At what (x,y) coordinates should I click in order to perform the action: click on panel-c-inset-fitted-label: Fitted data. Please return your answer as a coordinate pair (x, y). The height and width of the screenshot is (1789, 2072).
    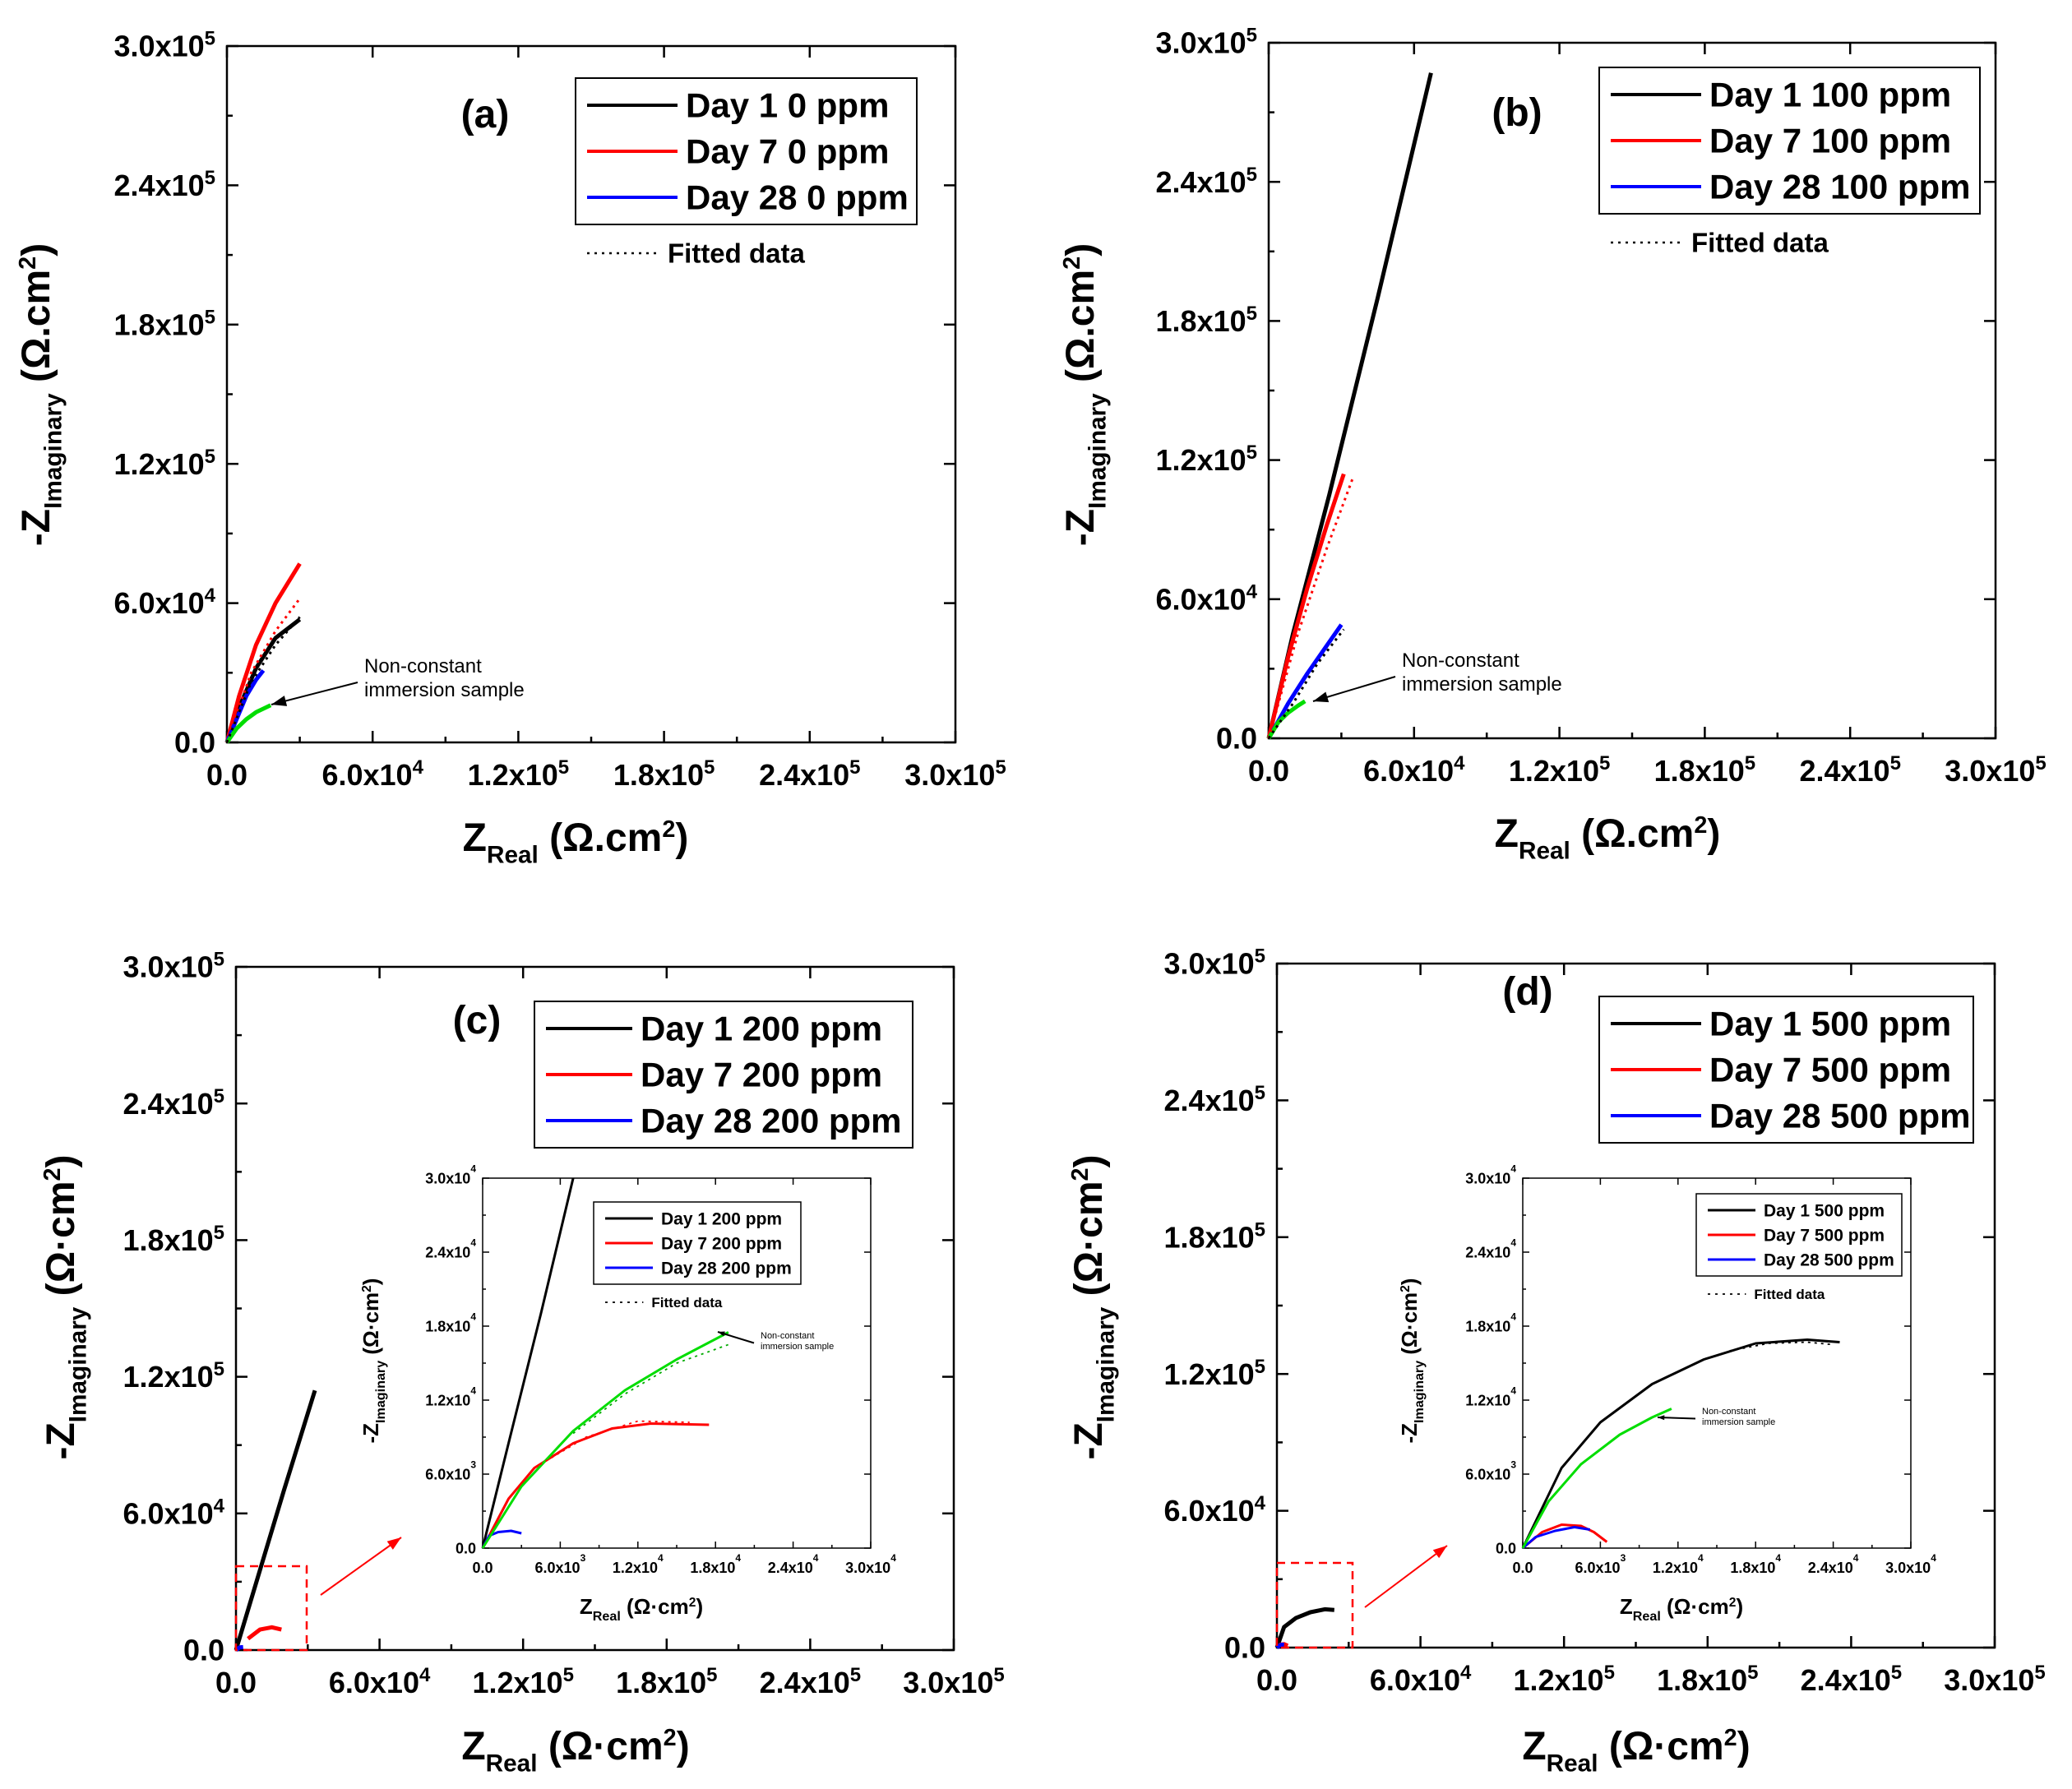
    Looking at the image, I should click on (686, 1303).